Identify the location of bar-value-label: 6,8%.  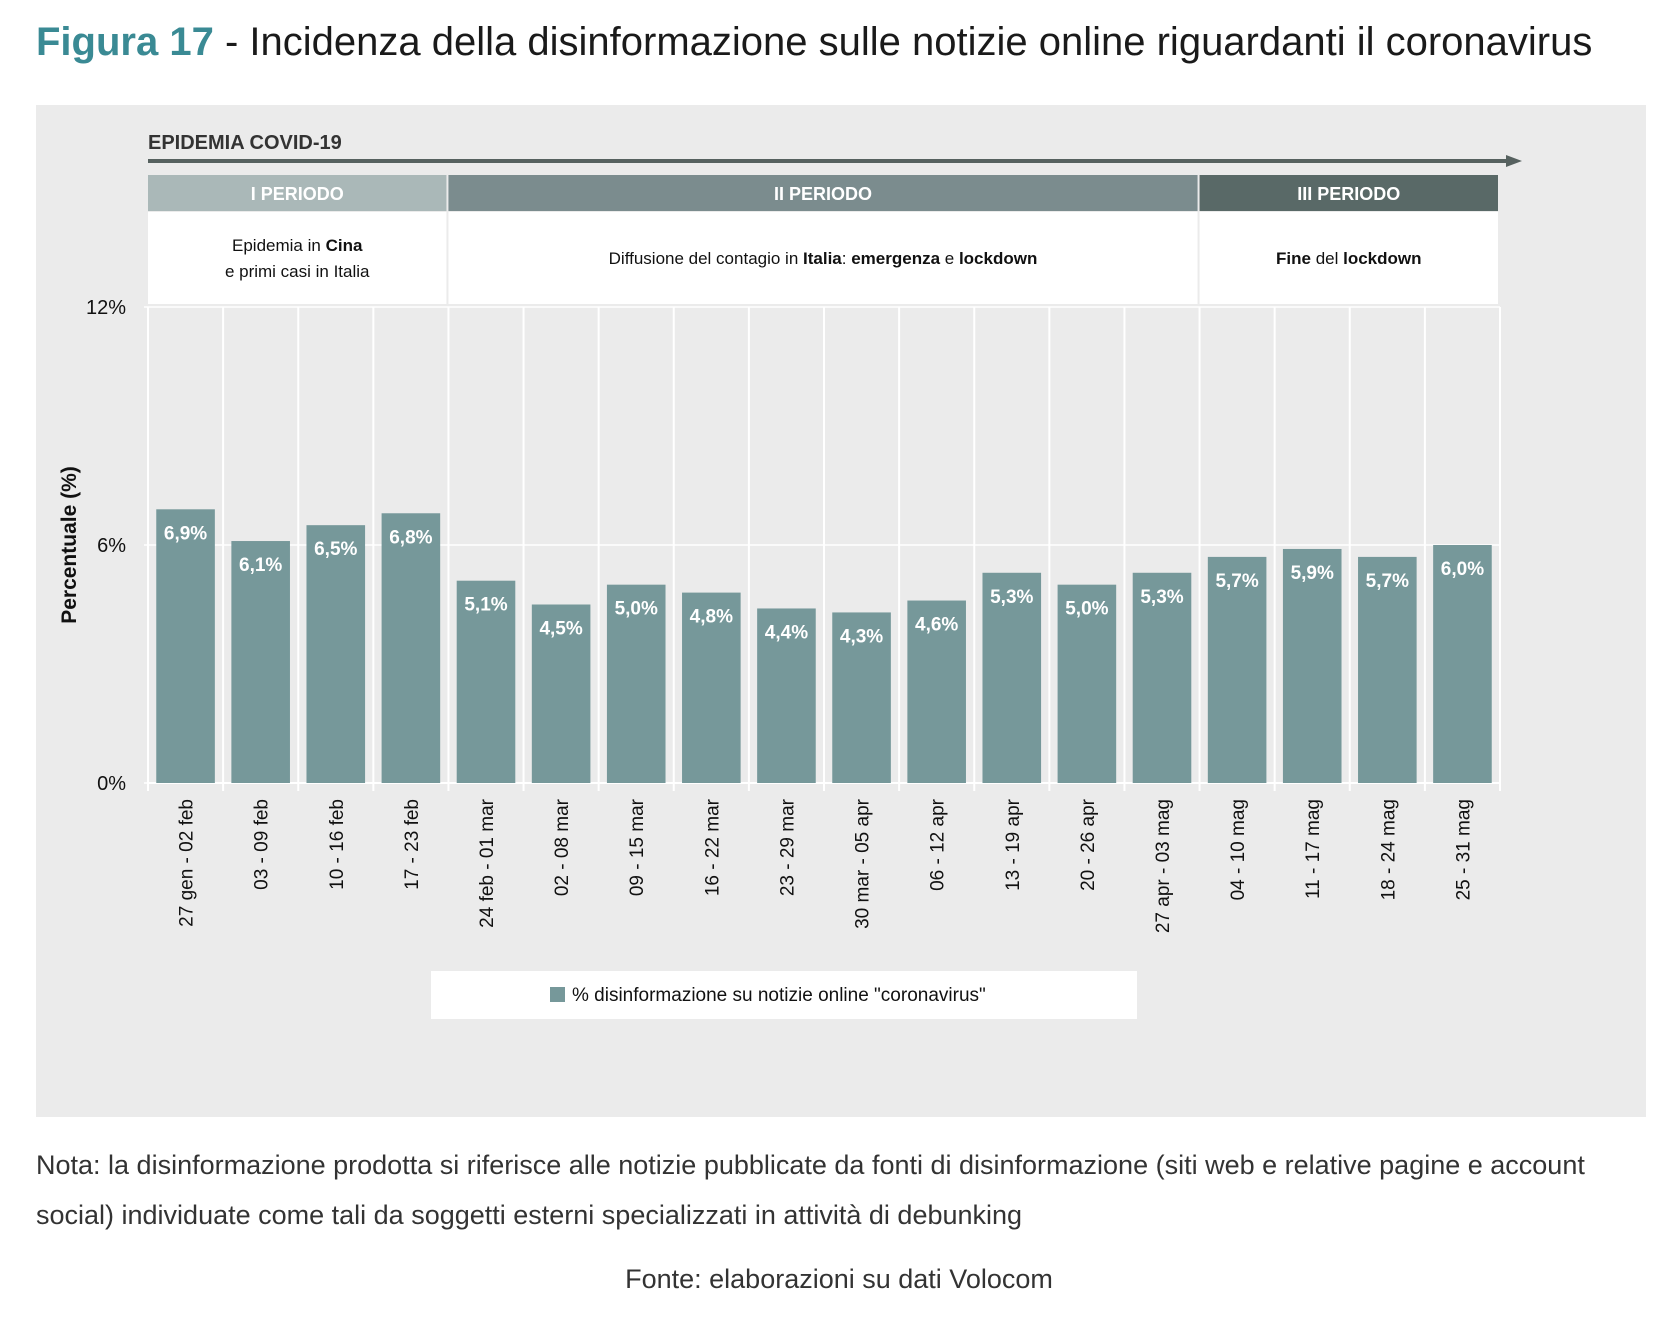
(410, 537).